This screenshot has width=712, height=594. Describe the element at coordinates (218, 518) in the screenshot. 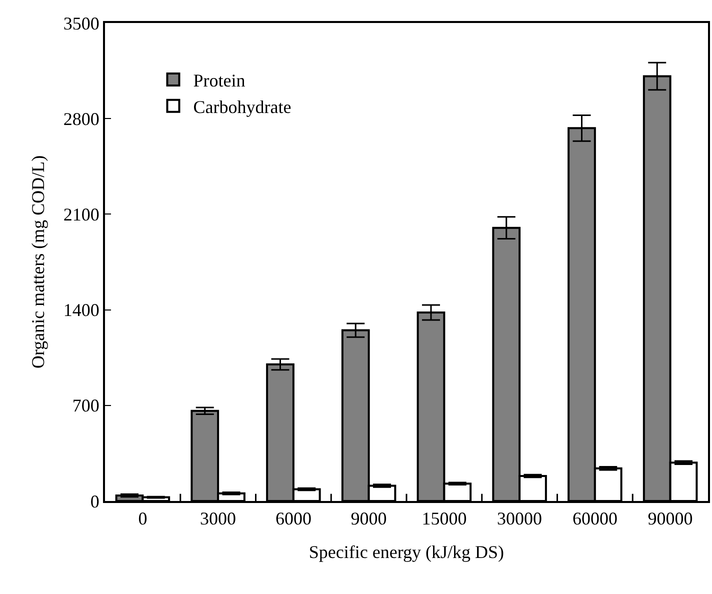

I see `x-tick-label: 3000` at that location.